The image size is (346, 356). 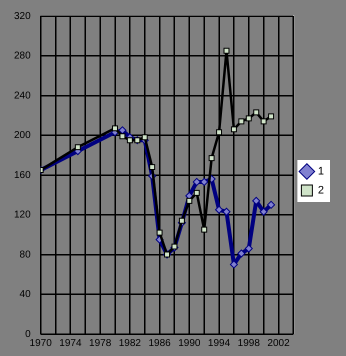 I want to click on x-tick-label: 2002, so click(x=278, y=343).